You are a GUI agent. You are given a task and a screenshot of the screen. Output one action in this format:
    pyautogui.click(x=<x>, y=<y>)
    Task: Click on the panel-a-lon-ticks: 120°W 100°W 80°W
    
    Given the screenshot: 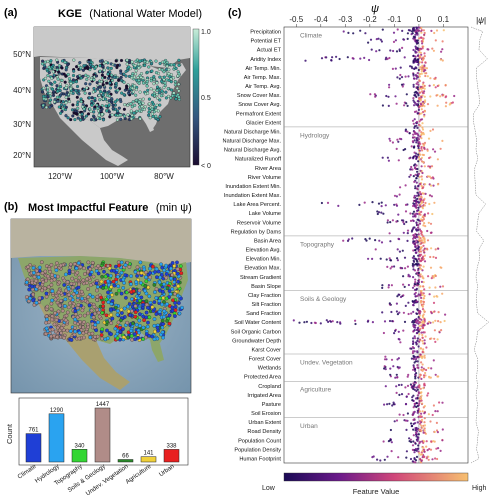 What is the action you would take?
    pyautogui.click(x=111, y=176)
    